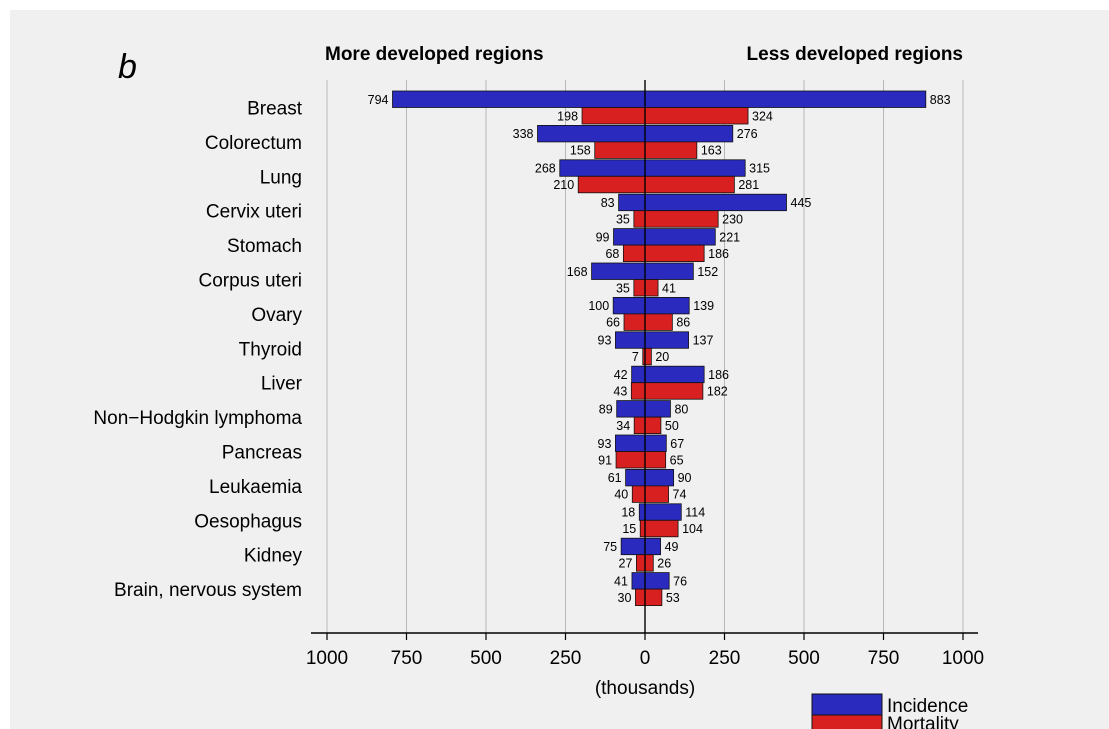 This screenshot has height=729, width=1109. I want to click on legend: Incidence Mortality, so click(889, 711).